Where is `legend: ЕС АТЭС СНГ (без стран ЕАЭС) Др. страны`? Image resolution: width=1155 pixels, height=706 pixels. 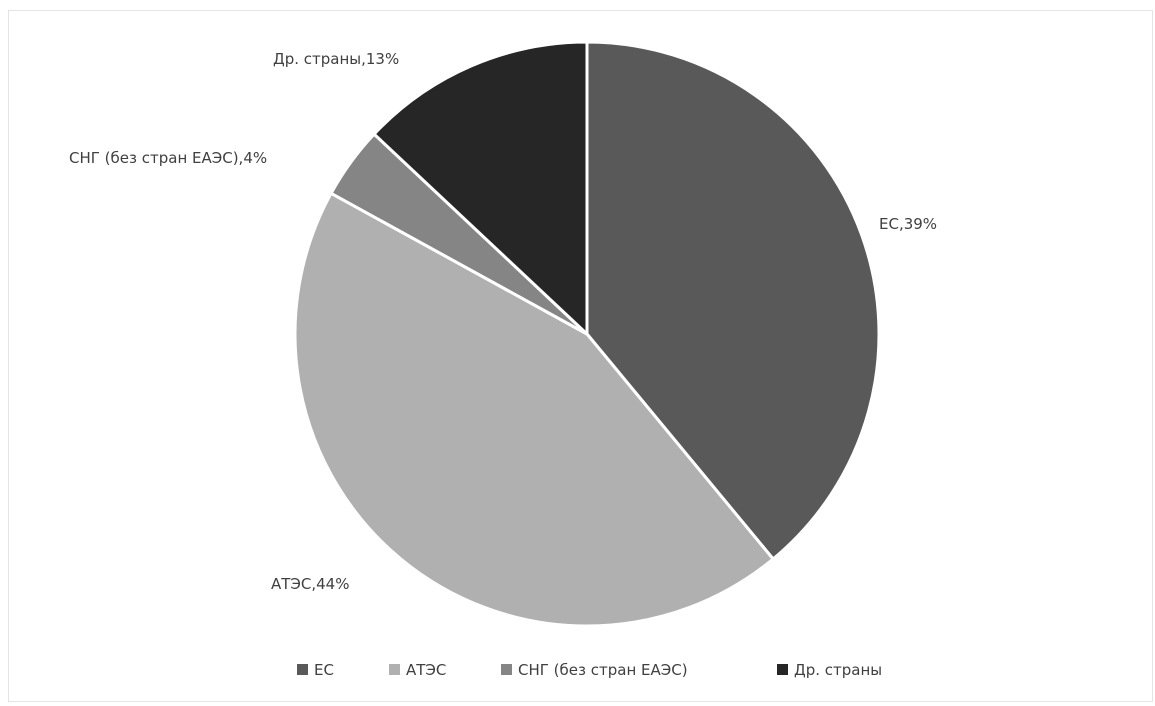
legend: ЕС АТЭС СНГ (без стран ЕАЭС) Др. страны is located at coordinates (589, 670).